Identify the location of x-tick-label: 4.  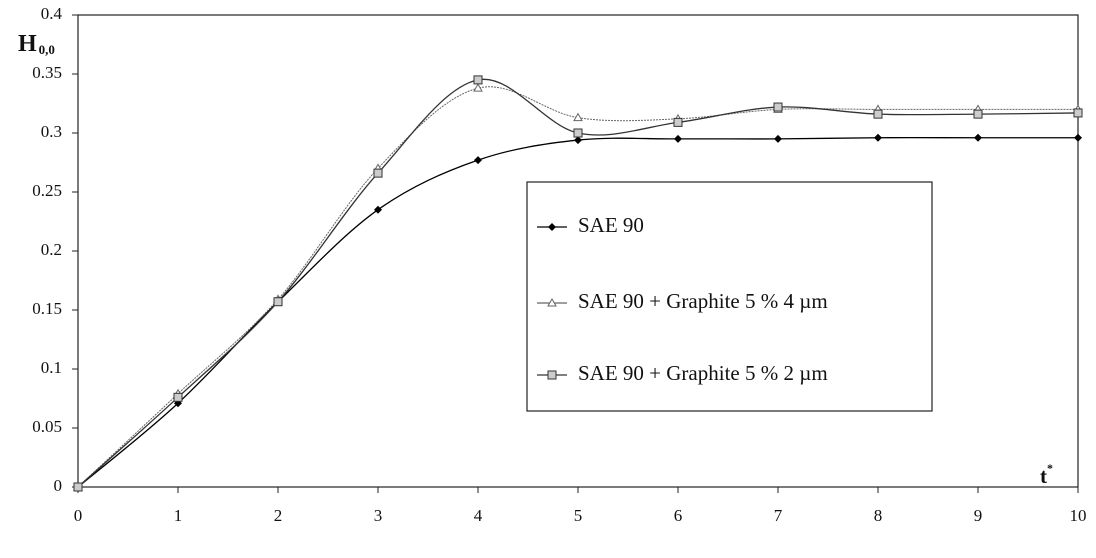
(478, 515).